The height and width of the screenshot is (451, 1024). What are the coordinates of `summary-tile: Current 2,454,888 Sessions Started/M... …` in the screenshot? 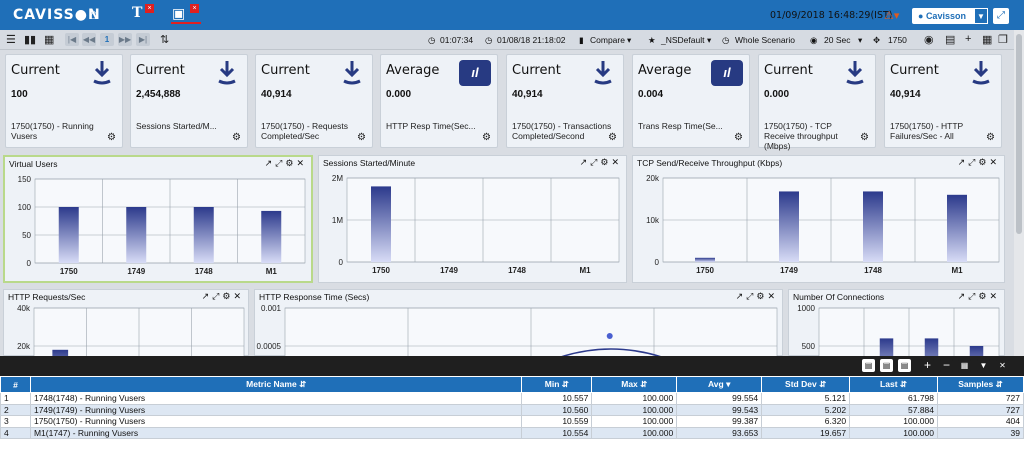 It's located at (189, 101).